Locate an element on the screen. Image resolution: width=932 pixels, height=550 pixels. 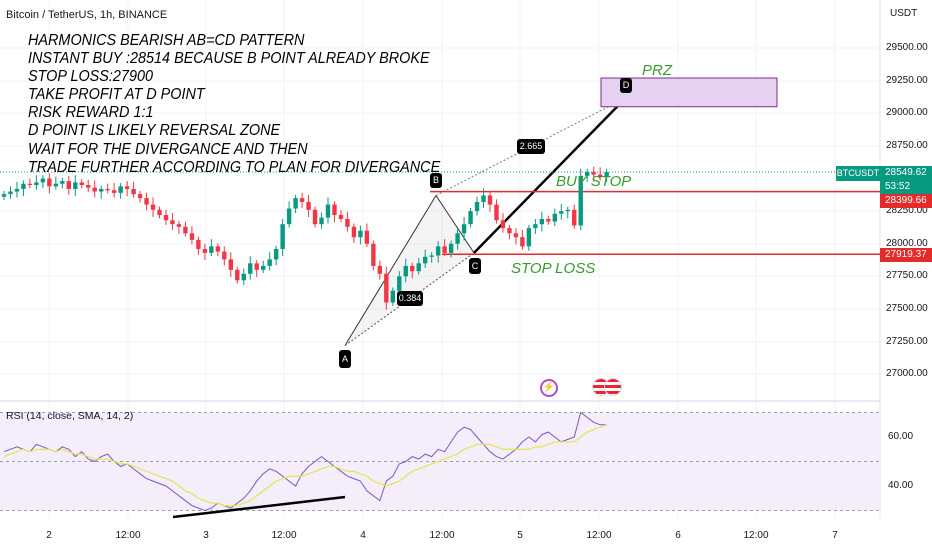
prz-label: PRZ is located at coordinates (657, 70).